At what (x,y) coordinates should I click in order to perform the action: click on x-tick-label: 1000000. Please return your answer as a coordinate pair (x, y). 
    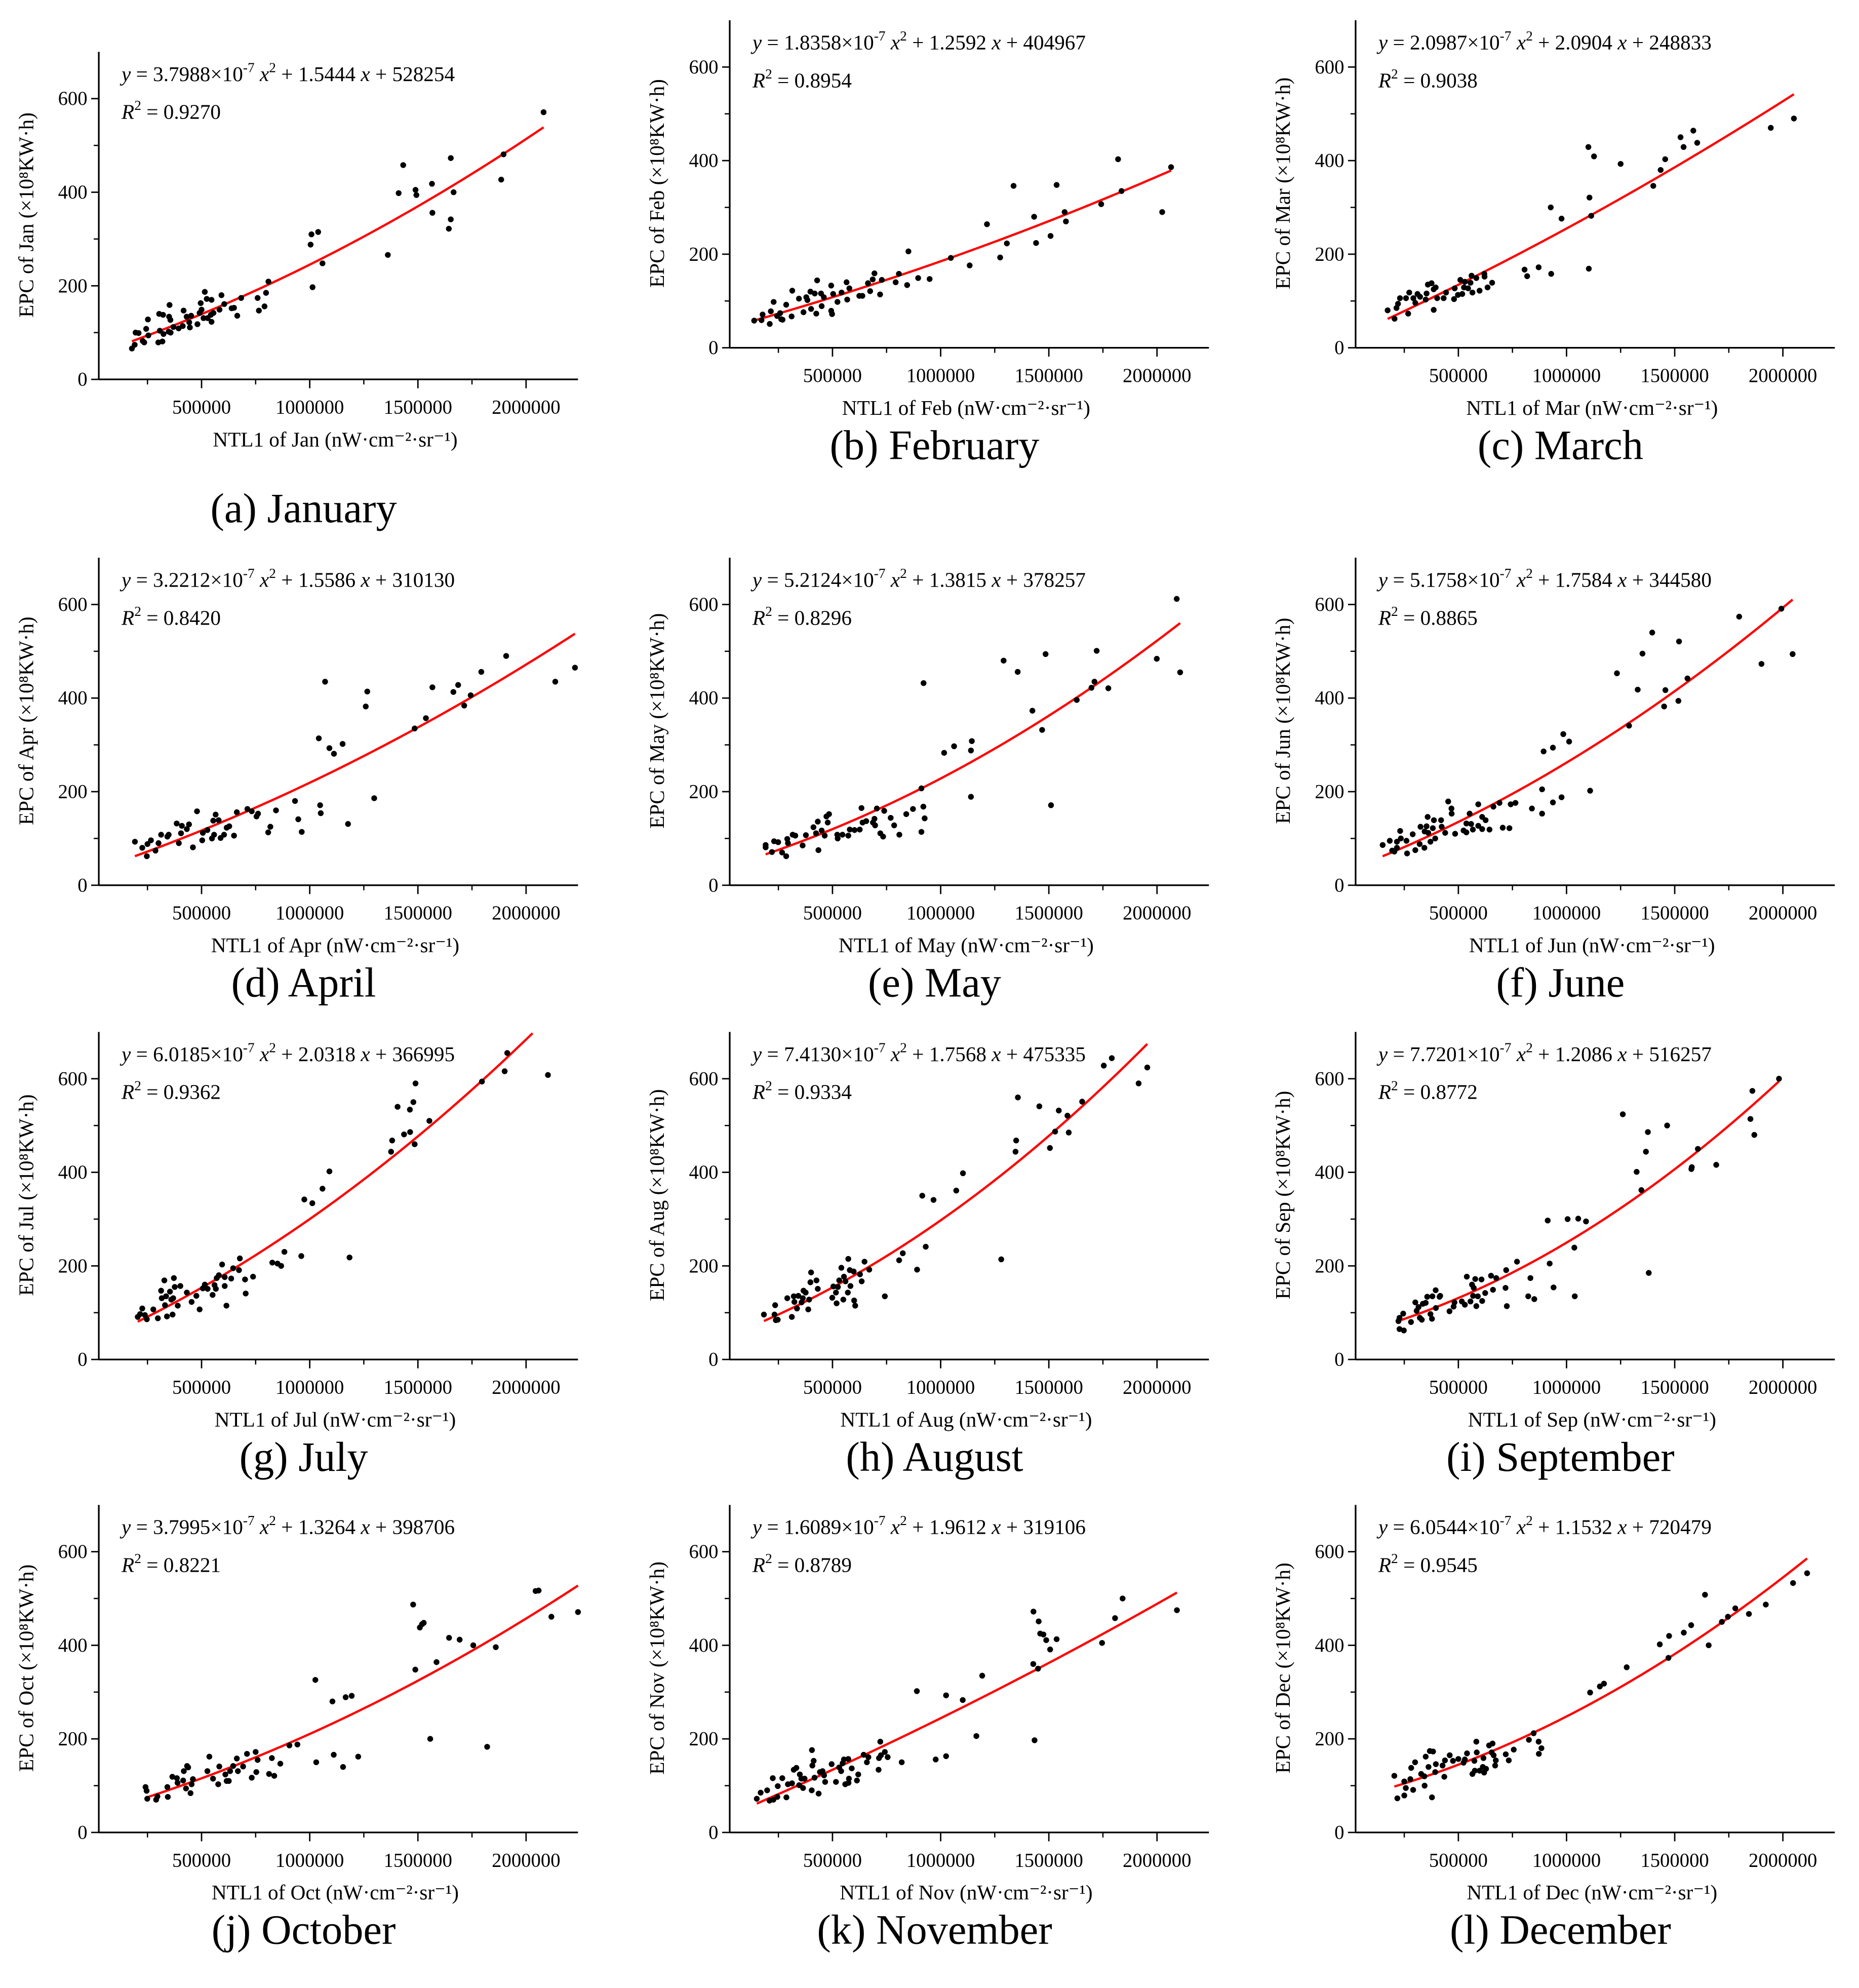
    Looking at the image, I should click on (1566, 1387).